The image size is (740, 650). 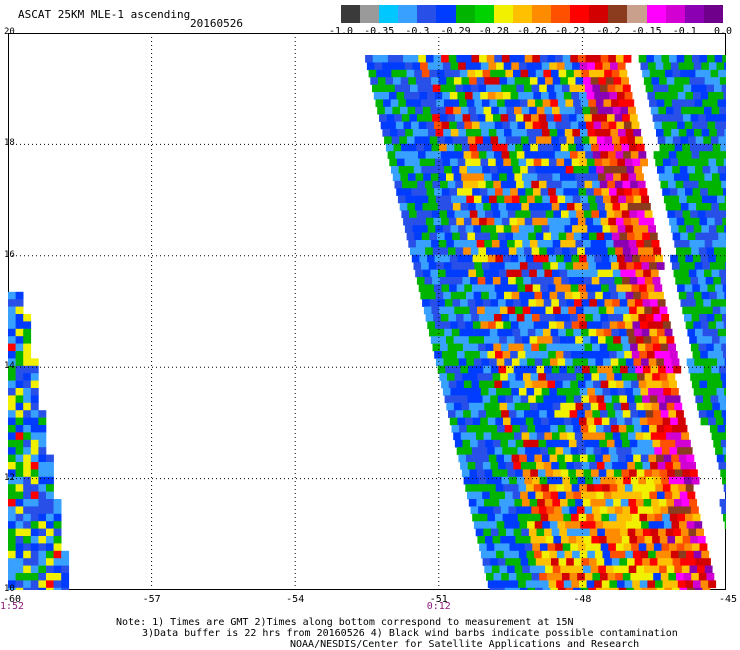 I want to click on colorbar-tick-label: 0.0, so click(x=723, y=31).